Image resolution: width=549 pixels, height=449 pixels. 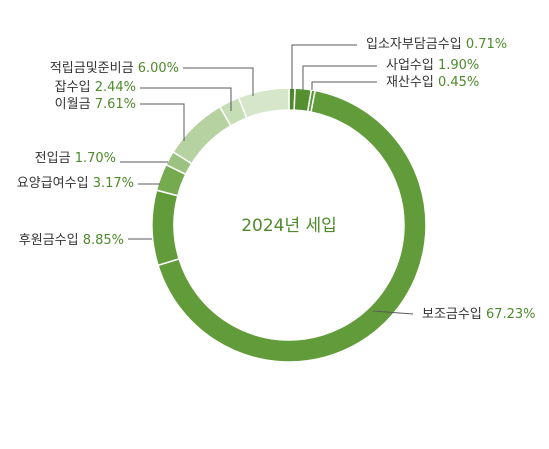 I want to click on slice-label-value: 0.71%, so click(x=486, y=44).